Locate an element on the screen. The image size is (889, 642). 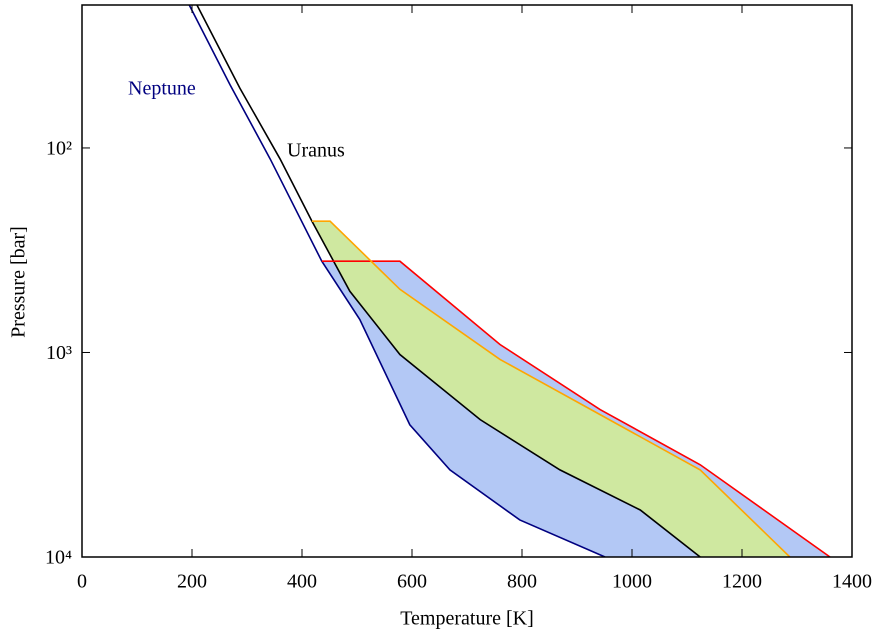
x-tick-label: 800 is located at coordinates (522, 582).